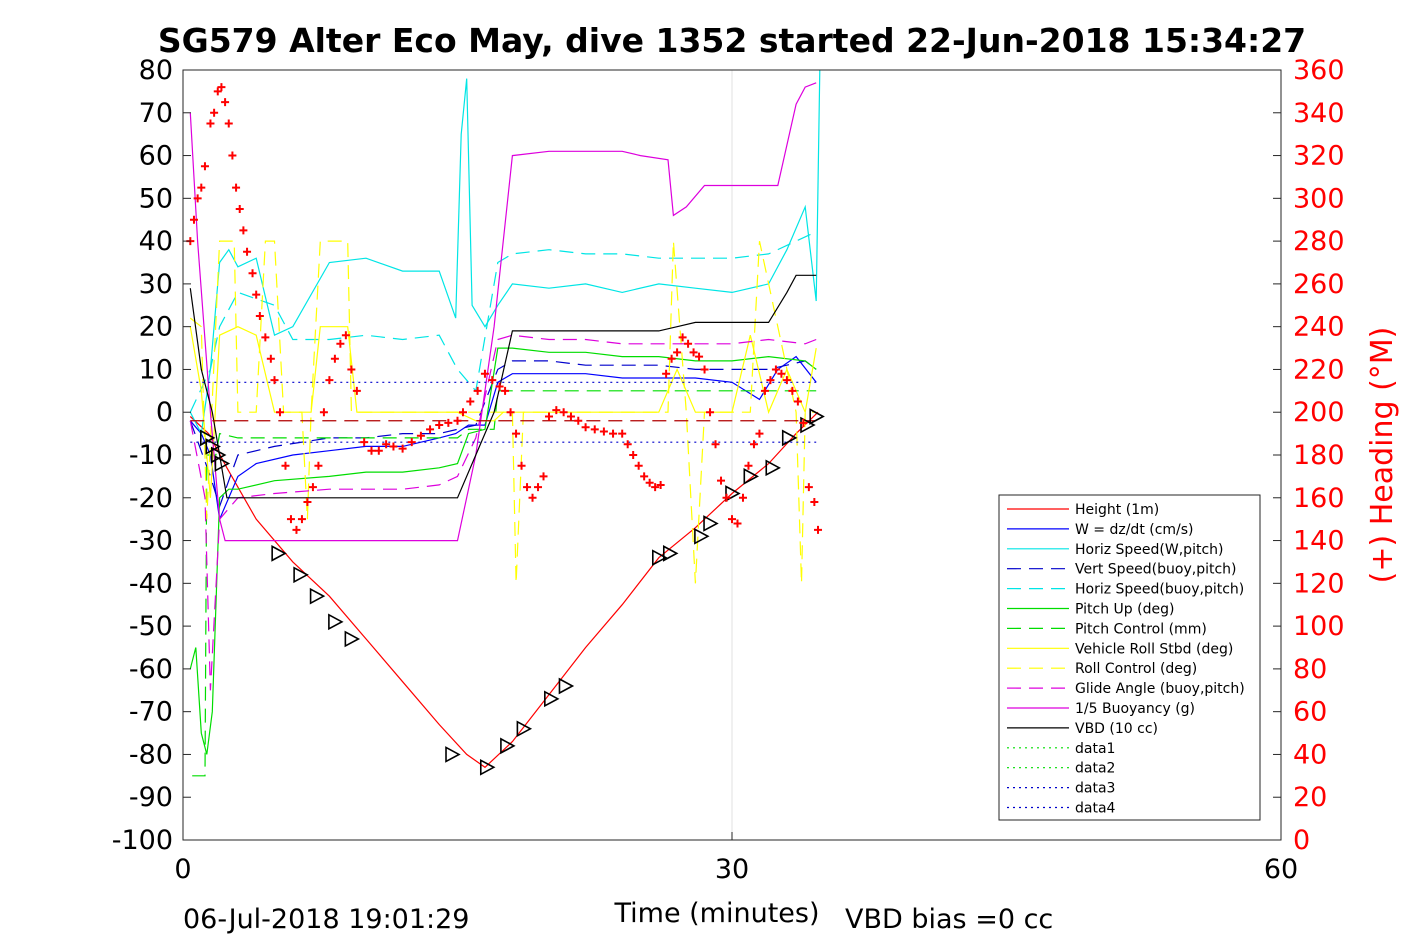  I want to click on left-tick-label: 70, so click(156, 113).